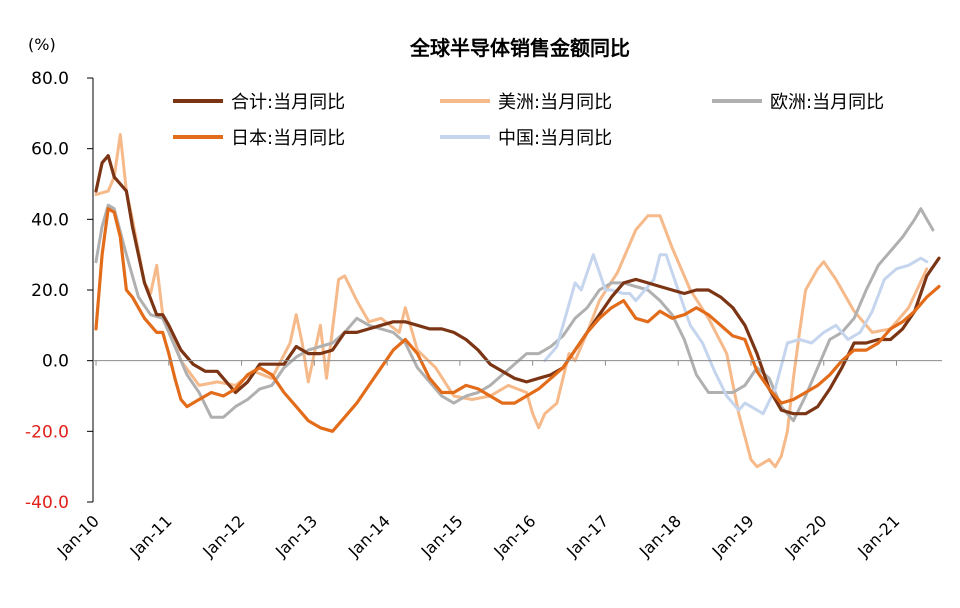 This screenshot has width=960, height=608. I want to click on x-tick-label: Jan-13, so click(296, 536).